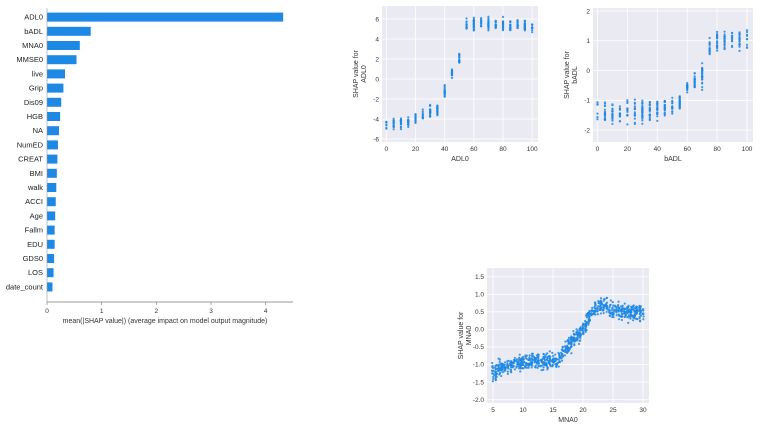 Image resolution: width=767 pixels, height=430 pixels. I want to click on y-axis-label-line: MNA0, so click(469, 336).